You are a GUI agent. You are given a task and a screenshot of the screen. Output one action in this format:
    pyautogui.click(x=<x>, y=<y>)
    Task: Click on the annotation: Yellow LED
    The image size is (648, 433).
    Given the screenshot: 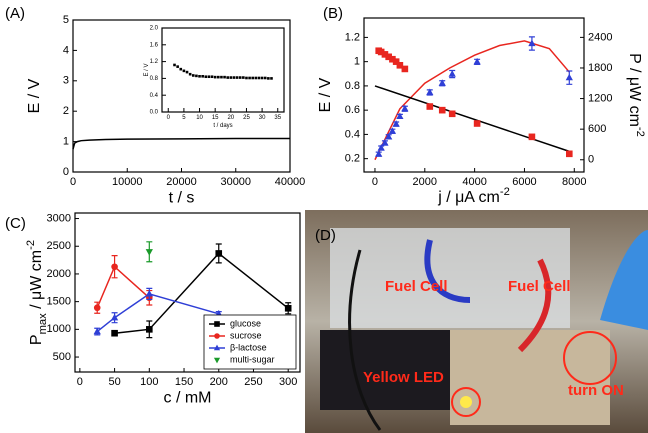 What is the action you would take?
    pyautogui.click(x=403, y=377)
    